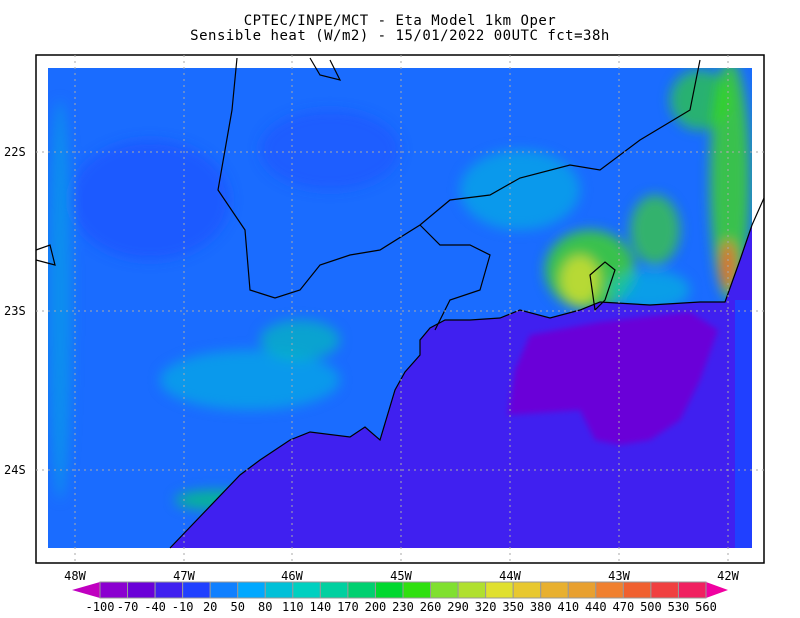 Image resolution: width=800 pixels, height=618 pixels. I want to click on colorbar-label: 530, so click(678, 607).